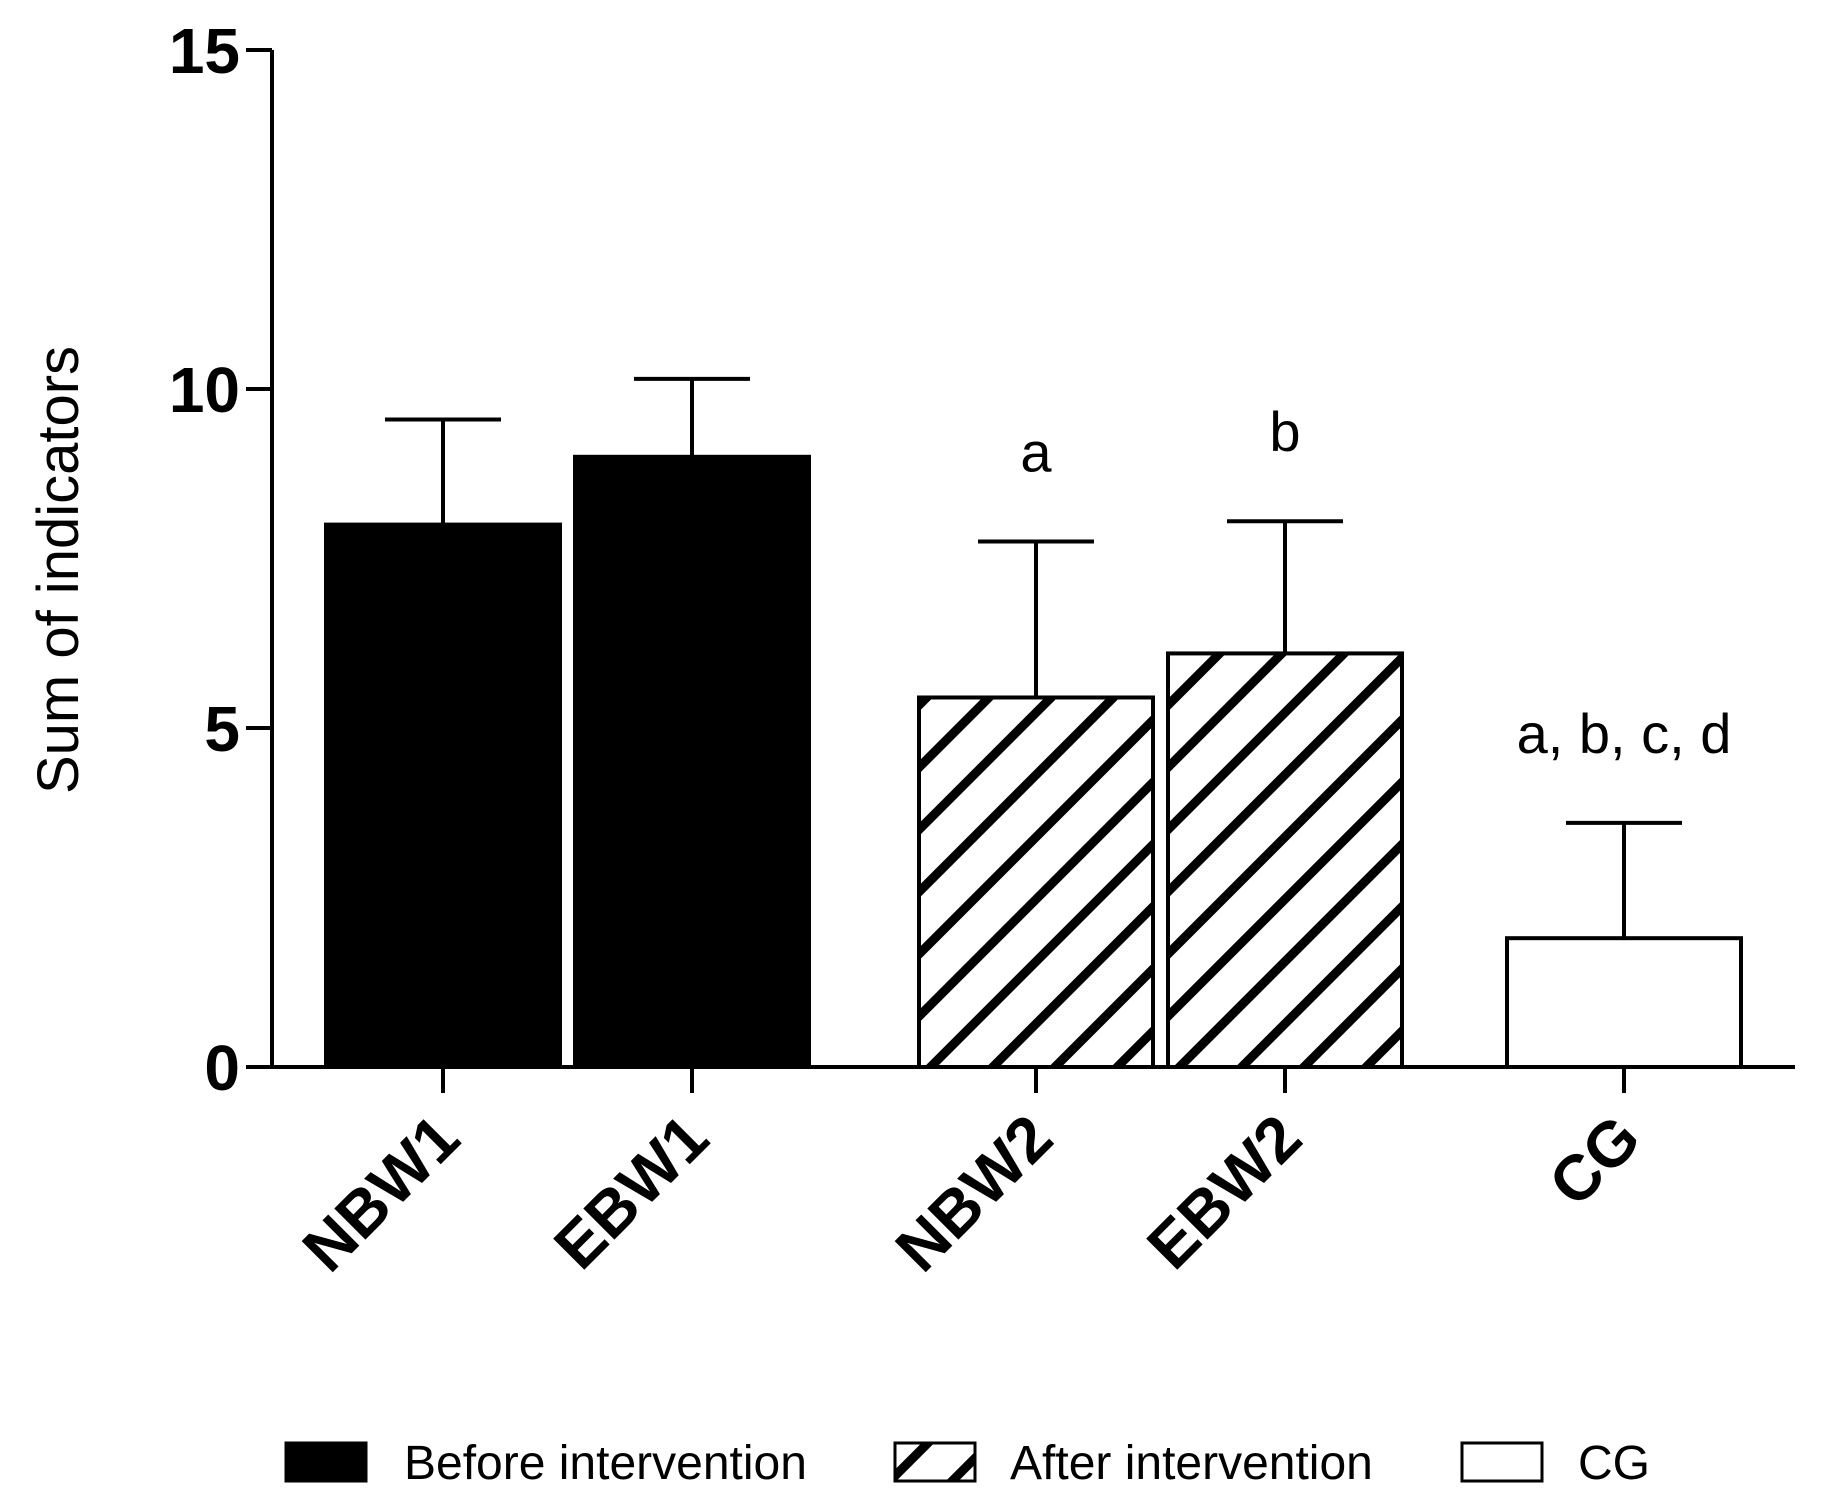 The width and height of the screenshot is (1821, 1509). Describe the element at coordinates (1375, 582) in the screenshot. I see `significance-annotations: a b a, b, c, d` at that location.